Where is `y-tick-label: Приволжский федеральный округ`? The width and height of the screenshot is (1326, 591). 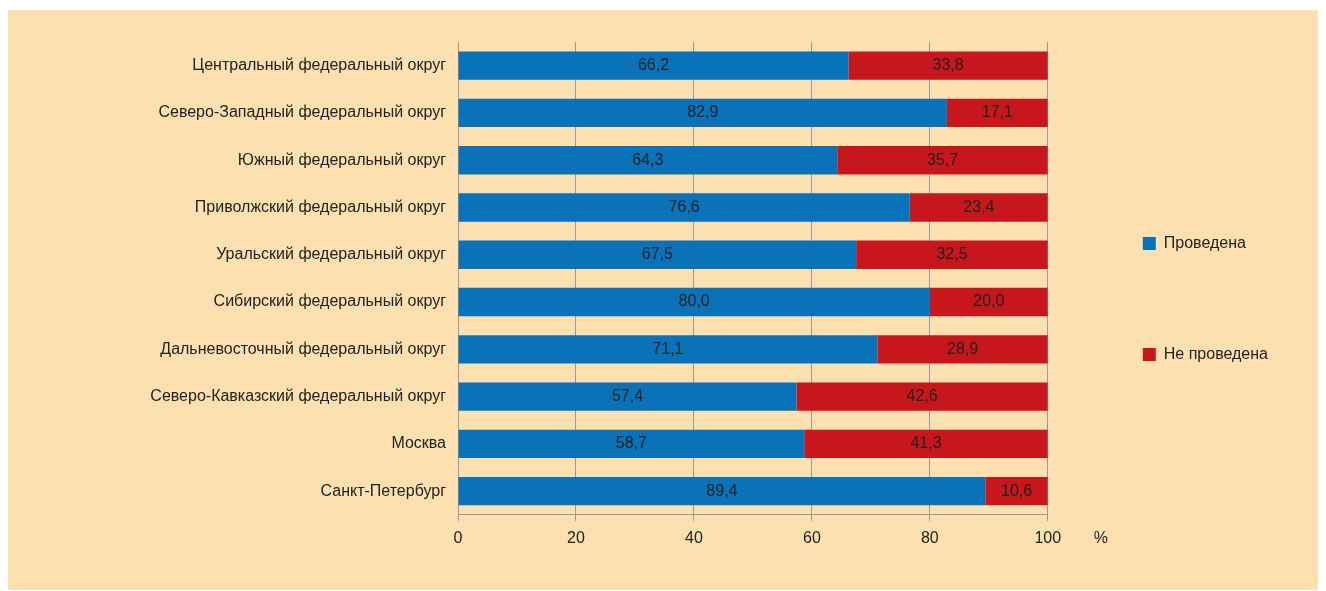 y-tick-label: Приволжский федеральный округ is located at coordinates (320, 206).